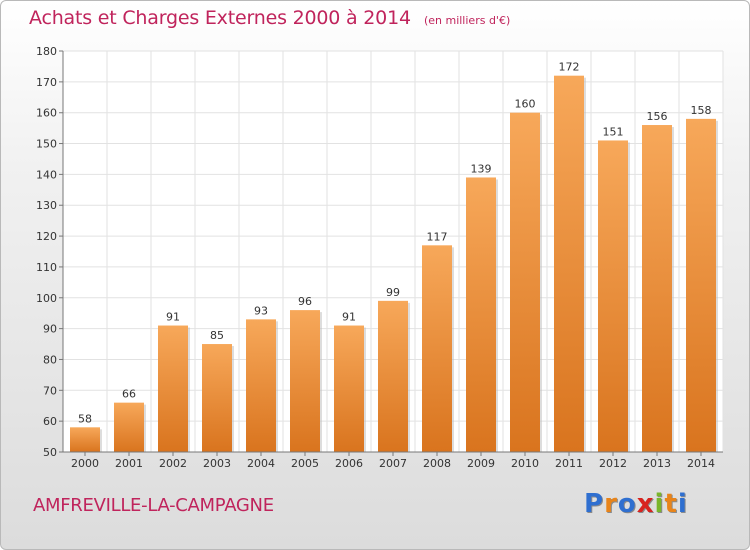 Image resolution: width=750 pixels, height=550 pixels. Describe the element at coordinates (85, 463) in the screenshot. I see `x-tick-label: 2000` at that location.